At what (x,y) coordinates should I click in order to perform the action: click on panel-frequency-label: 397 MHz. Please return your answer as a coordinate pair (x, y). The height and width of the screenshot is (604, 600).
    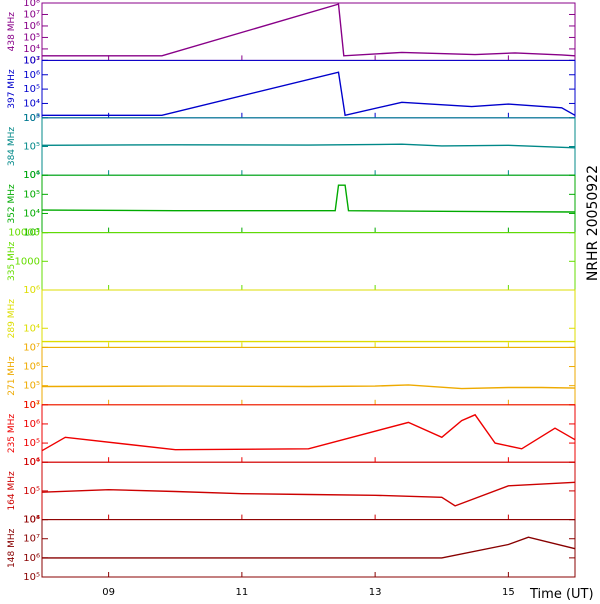
    Looking at the image, I should click on (12, 89).